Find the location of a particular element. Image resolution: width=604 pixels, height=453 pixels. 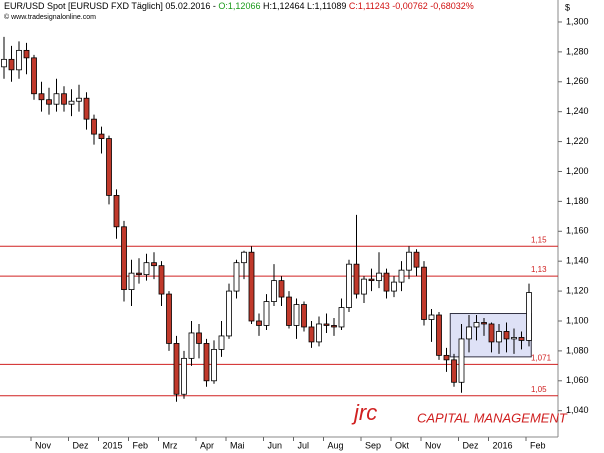

y-tick-label: 1,060 is located at coordinates (577, 380).